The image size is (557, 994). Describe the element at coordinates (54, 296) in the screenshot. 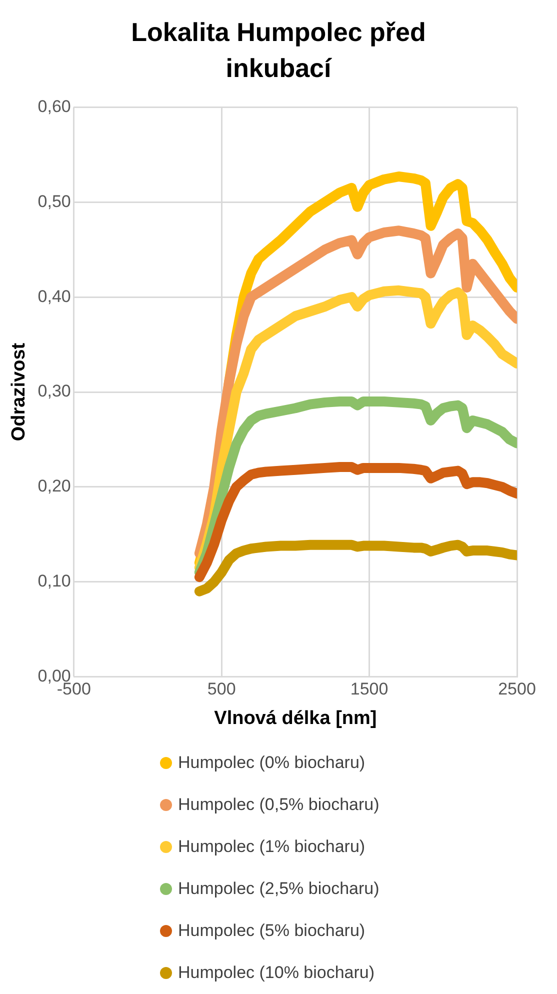

I see `y-tick-label: 0,40` at that location.